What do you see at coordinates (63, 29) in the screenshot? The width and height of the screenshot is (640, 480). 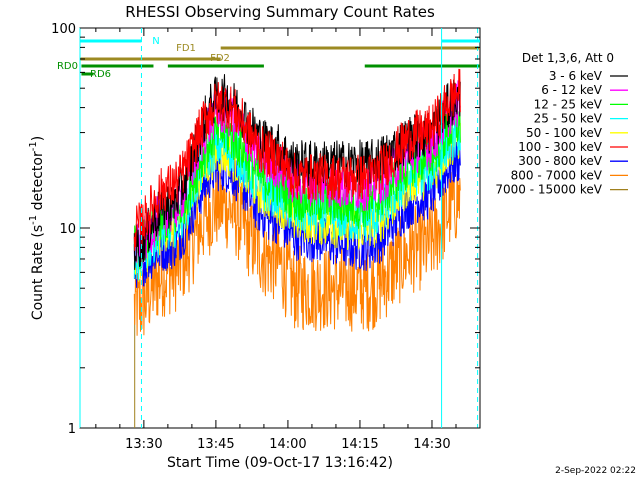 I see `y-tick-label: 100` at bounding box center [63, 29].